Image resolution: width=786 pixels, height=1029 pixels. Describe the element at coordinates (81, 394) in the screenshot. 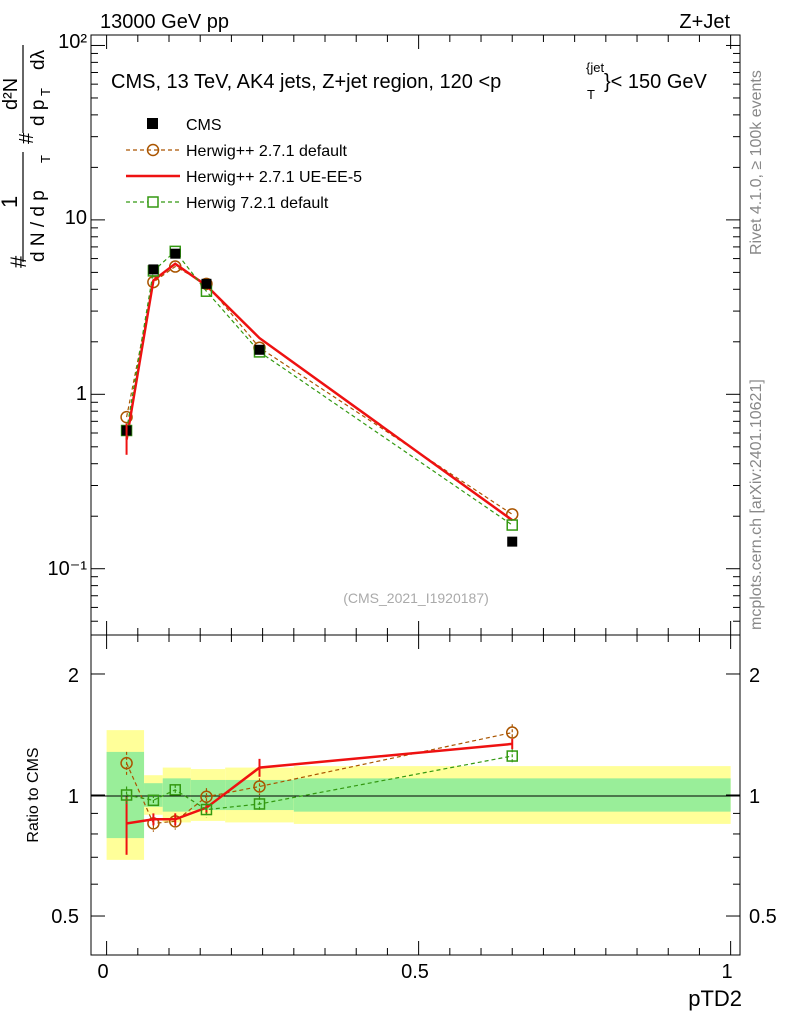

I see `main-tick-label-1: 1` at that location.